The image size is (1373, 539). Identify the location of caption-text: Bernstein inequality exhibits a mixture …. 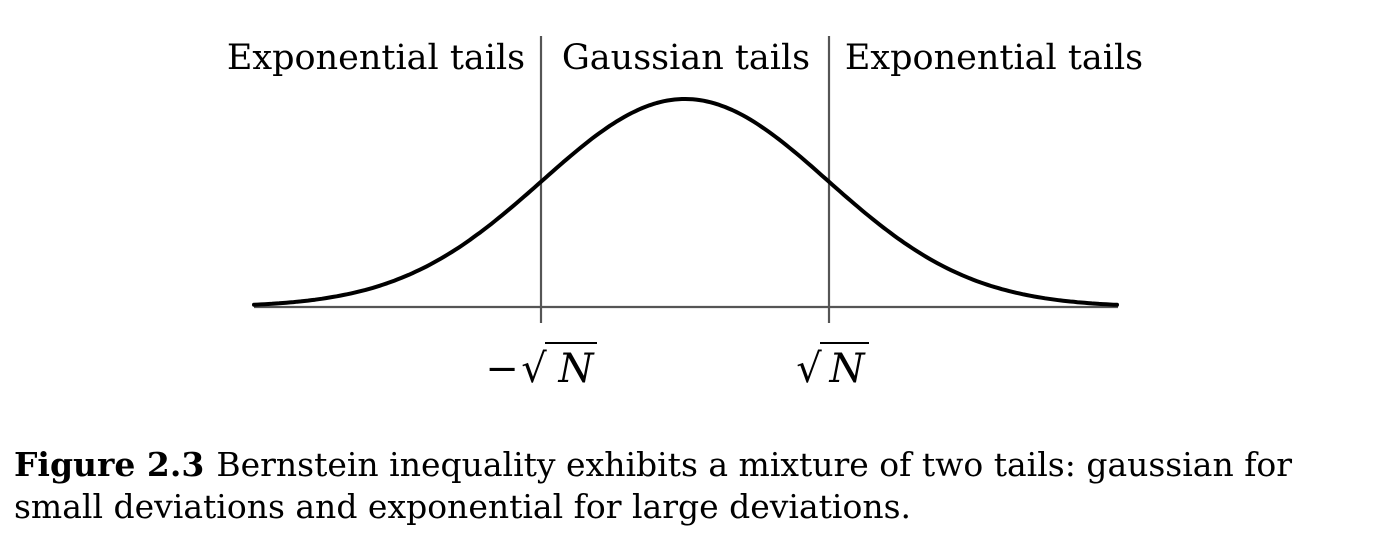
(653, 485).